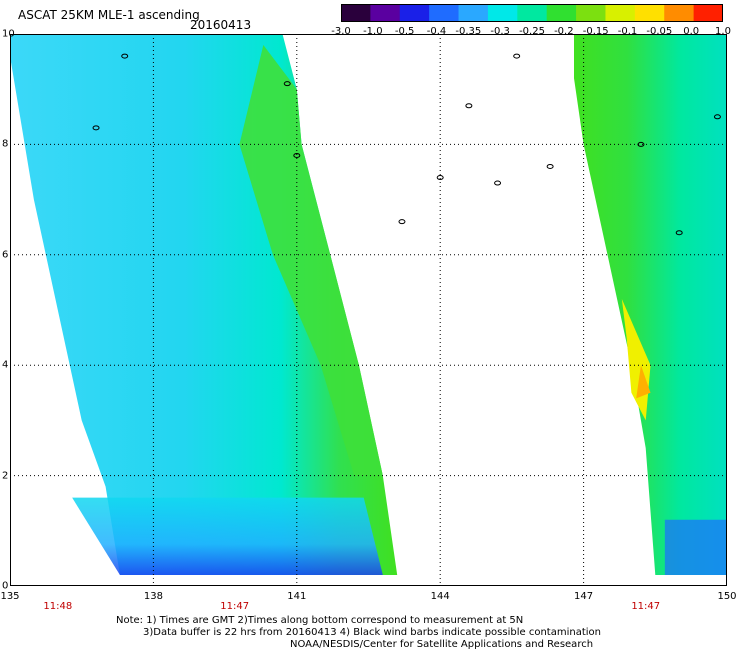 This screenshot has width=740, height=650. Describe the element at coordinates (659, 31) in the screenshot. I see `colorbar-label: -0.05` at that location.